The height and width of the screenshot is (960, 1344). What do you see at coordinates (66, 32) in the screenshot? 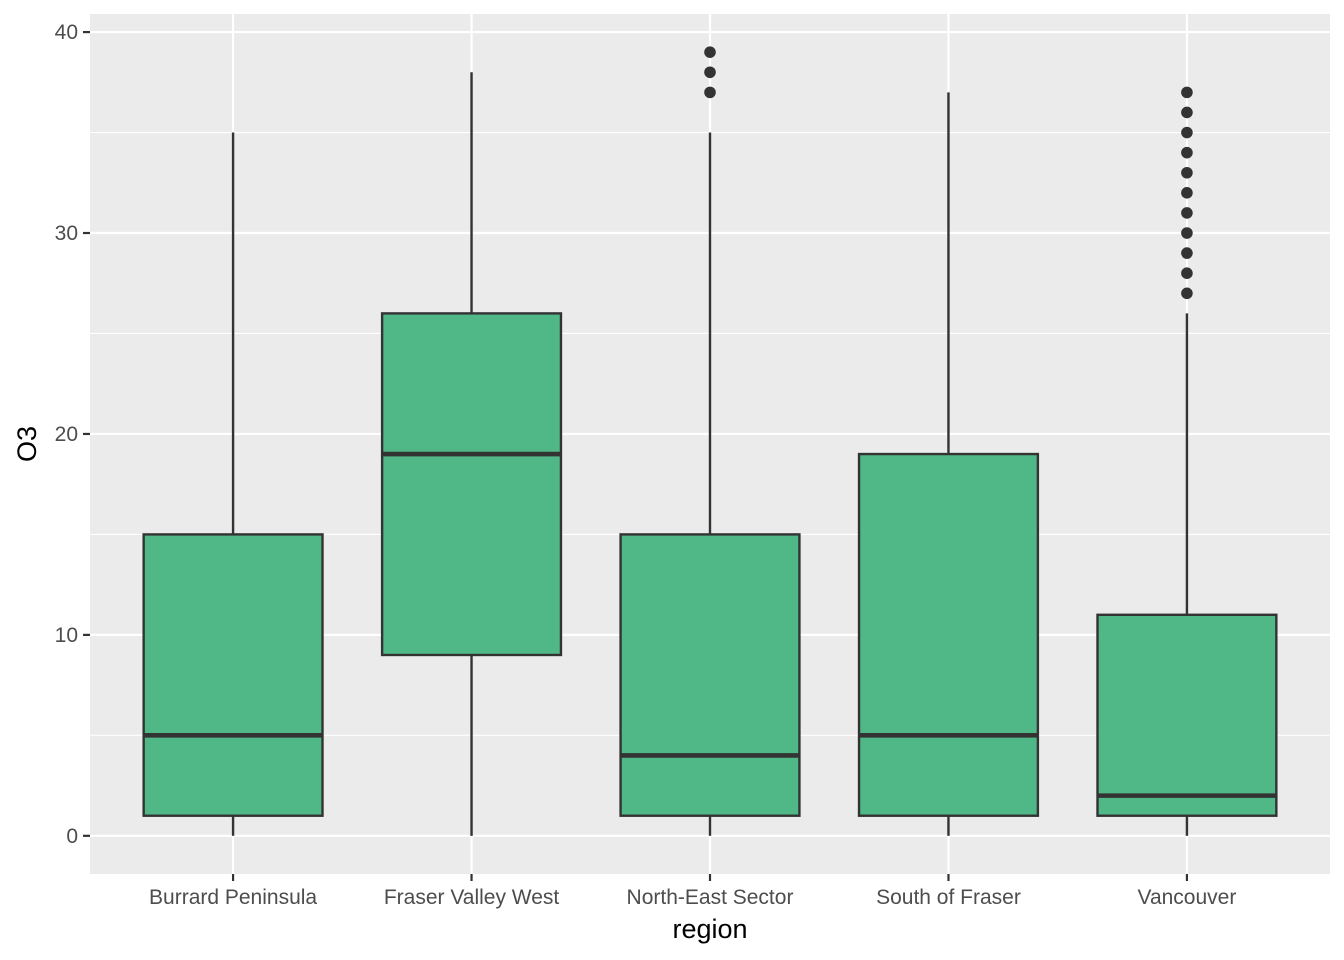
I see `y-tick-label: 40` at bounding box center [66, 32].